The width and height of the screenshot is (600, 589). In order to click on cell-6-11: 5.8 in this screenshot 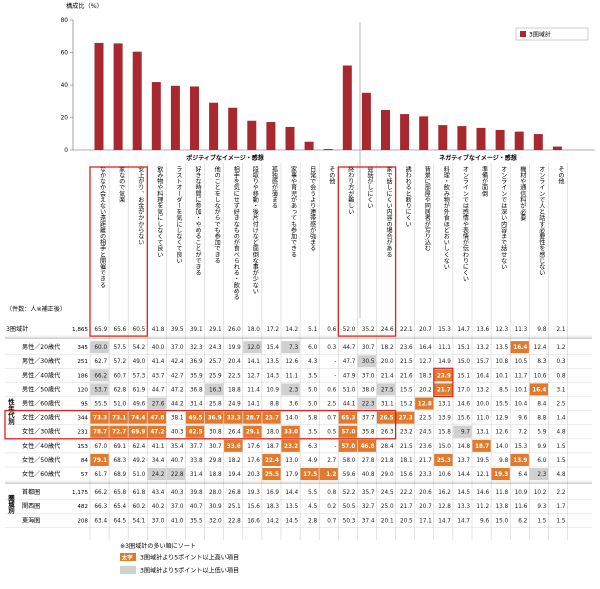, I will do `click(312, 419)`.